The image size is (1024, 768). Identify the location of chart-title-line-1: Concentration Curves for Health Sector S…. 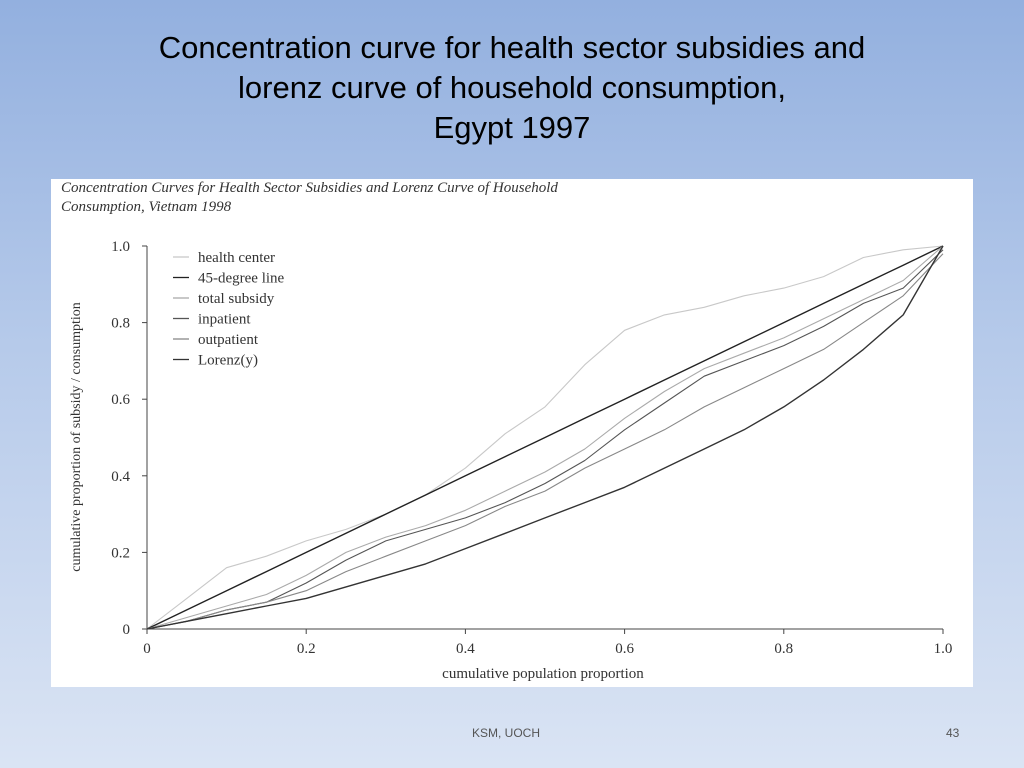
(309, 188).